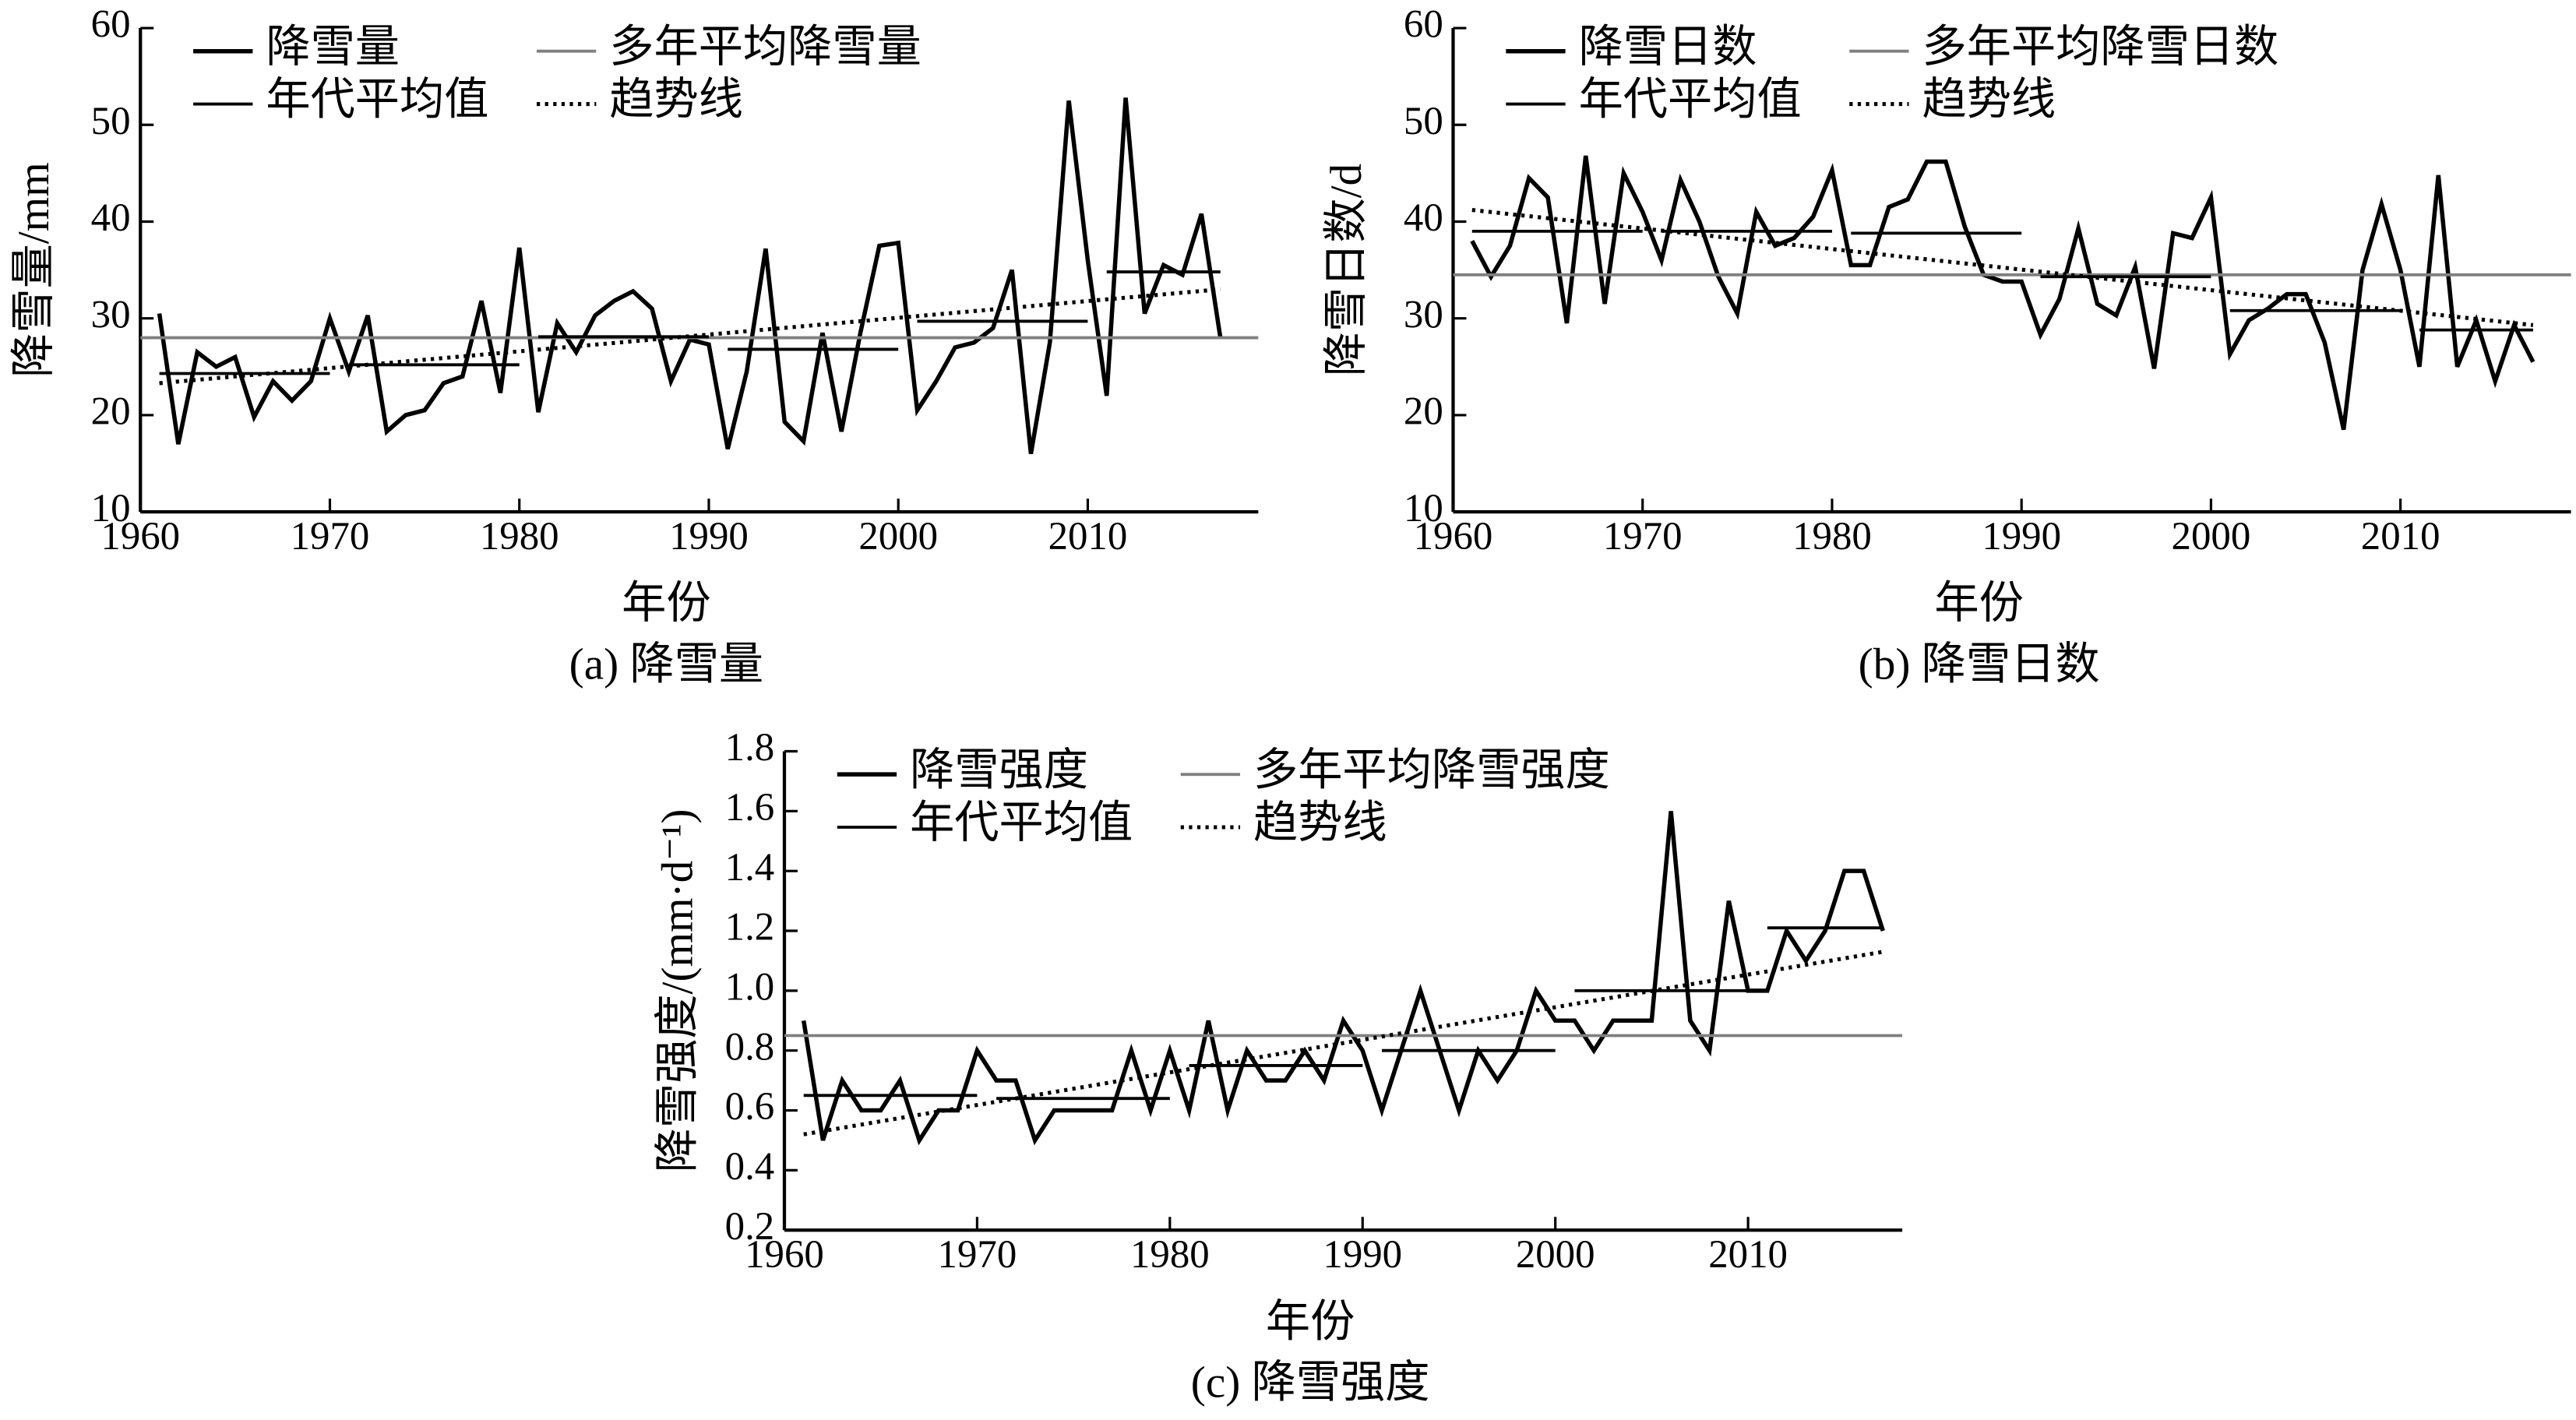  I want to click on legend-label: 多年平均降雪量, so click(765, 47).